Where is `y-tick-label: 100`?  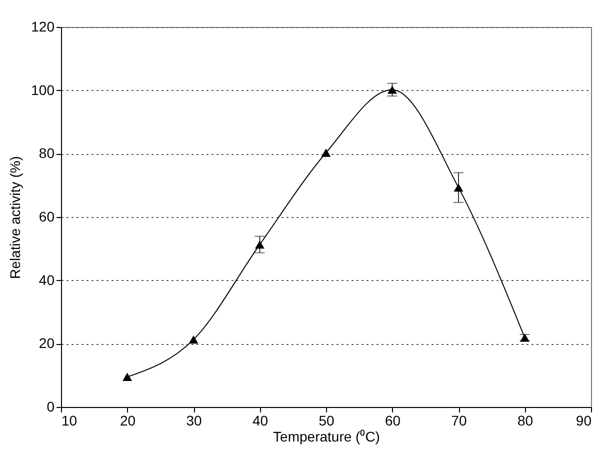
y-tick-label: 100 is located at coordinates (43, 90).